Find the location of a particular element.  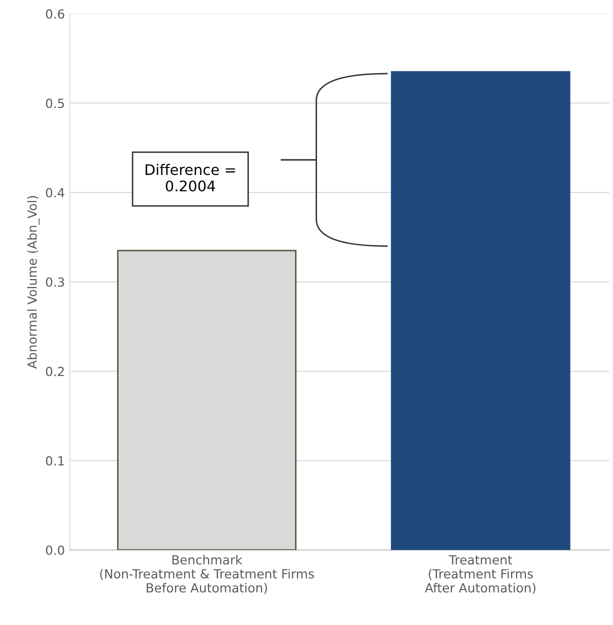

annotation: Difference = 0.2004 is located at coordinates (190, 178).